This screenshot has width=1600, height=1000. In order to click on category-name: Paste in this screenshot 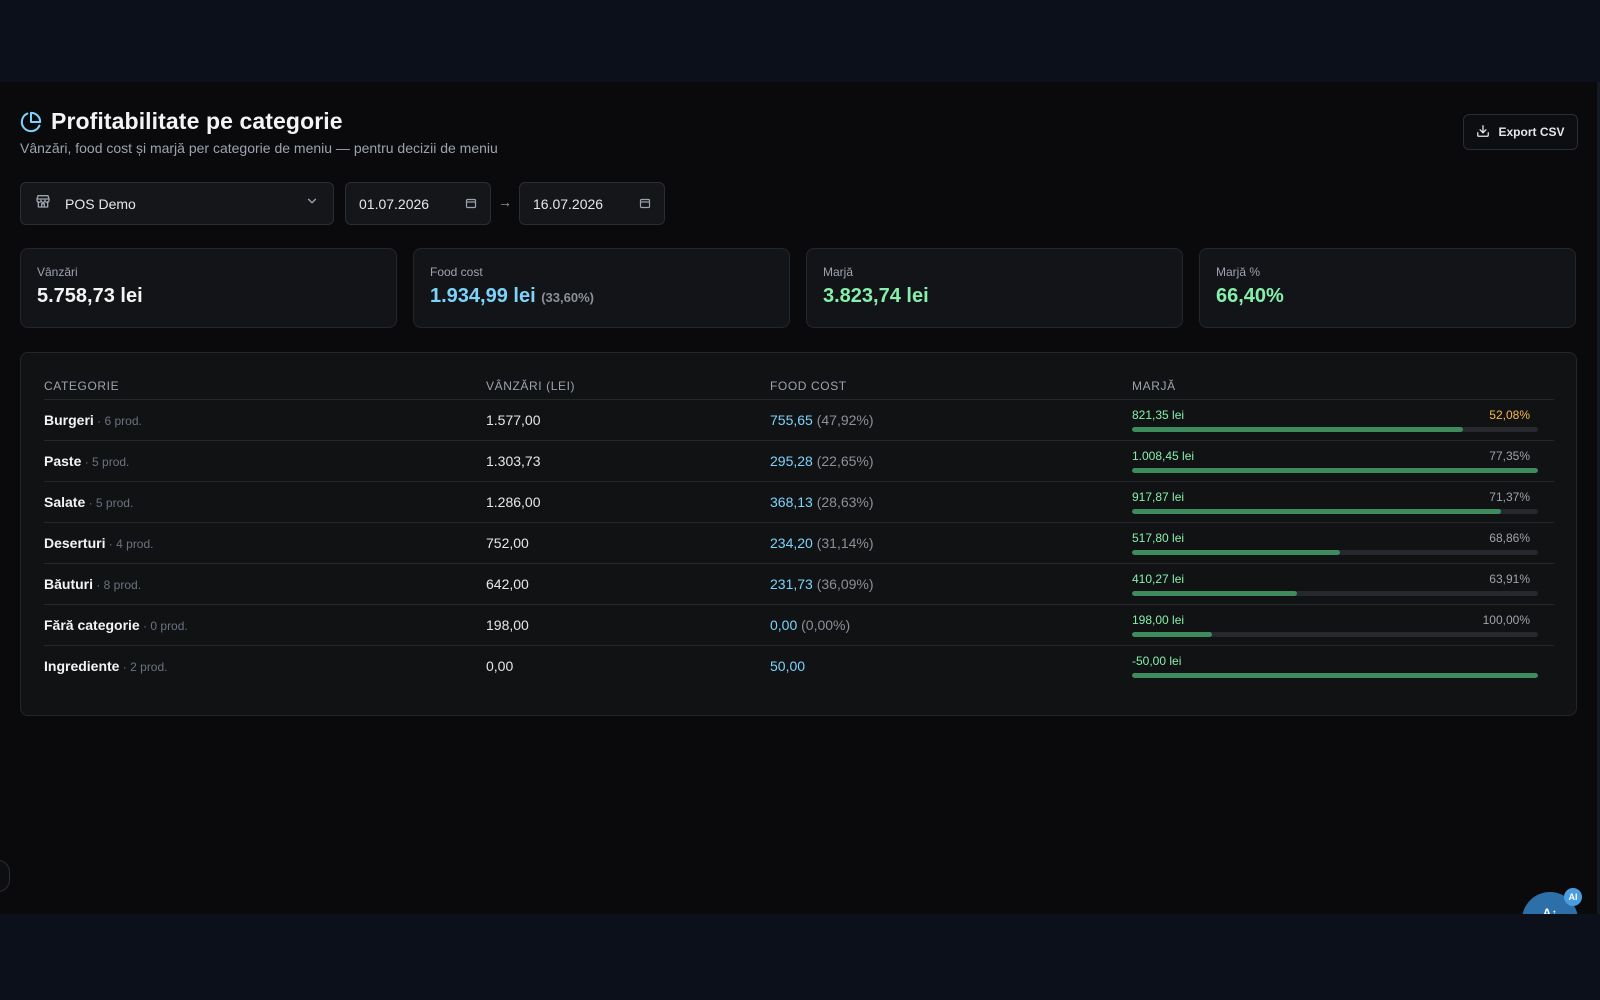, I will do `click(63, 461)`.